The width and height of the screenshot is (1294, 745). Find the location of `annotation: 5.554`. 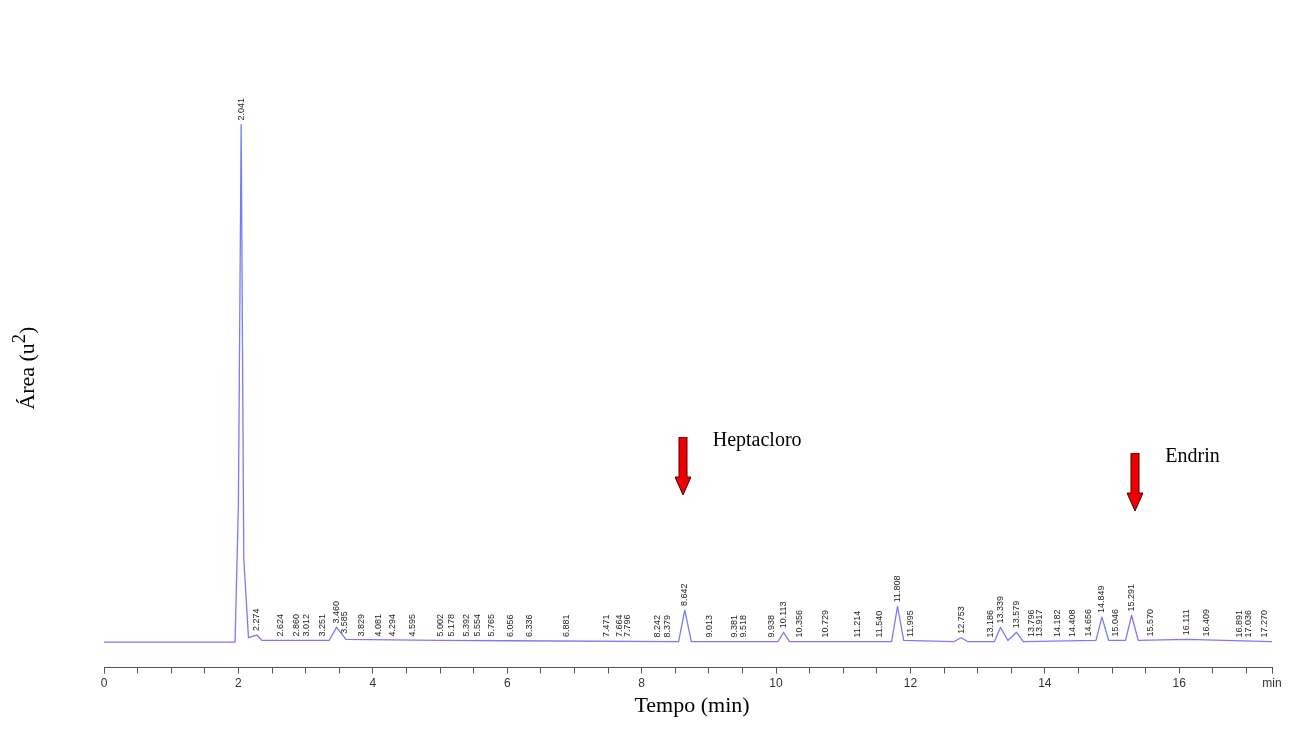

annotation: 5.554 is located at coordinates (476, 625).